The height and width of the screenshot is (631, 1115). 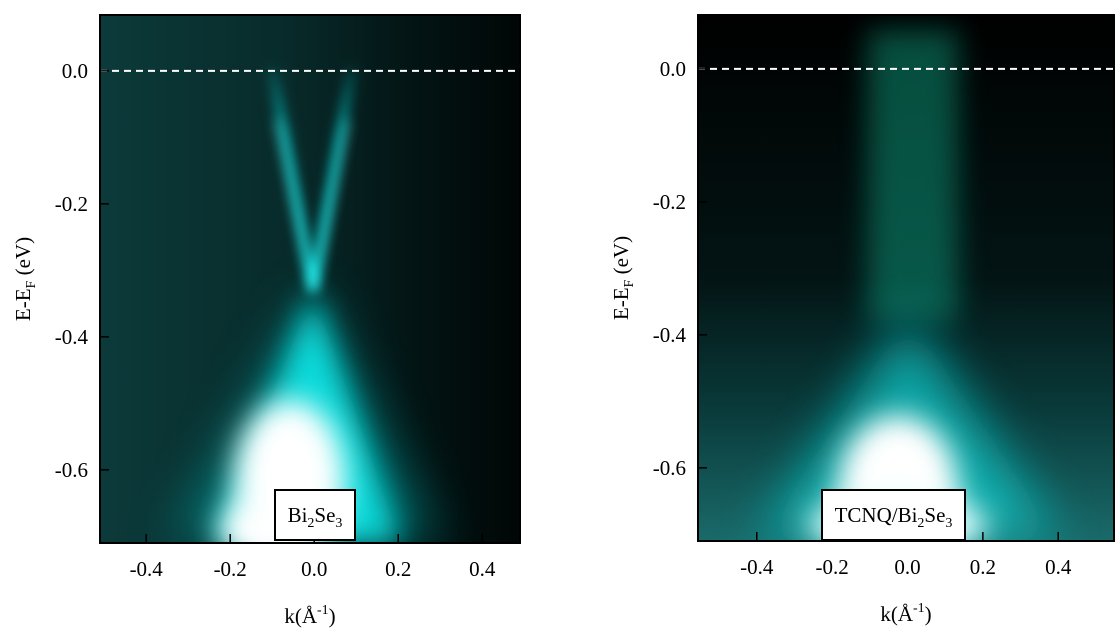 What do you see at coordinates (298, 515) in the screenshot?
I see `annotation-text: Bi` at bounding box center [298, 515].